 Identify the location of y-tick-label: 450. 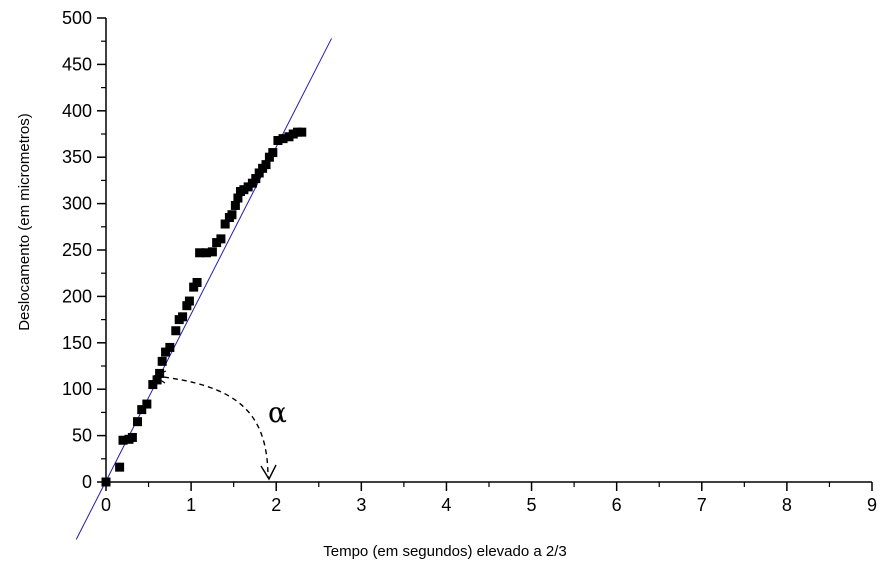
(77, 64).